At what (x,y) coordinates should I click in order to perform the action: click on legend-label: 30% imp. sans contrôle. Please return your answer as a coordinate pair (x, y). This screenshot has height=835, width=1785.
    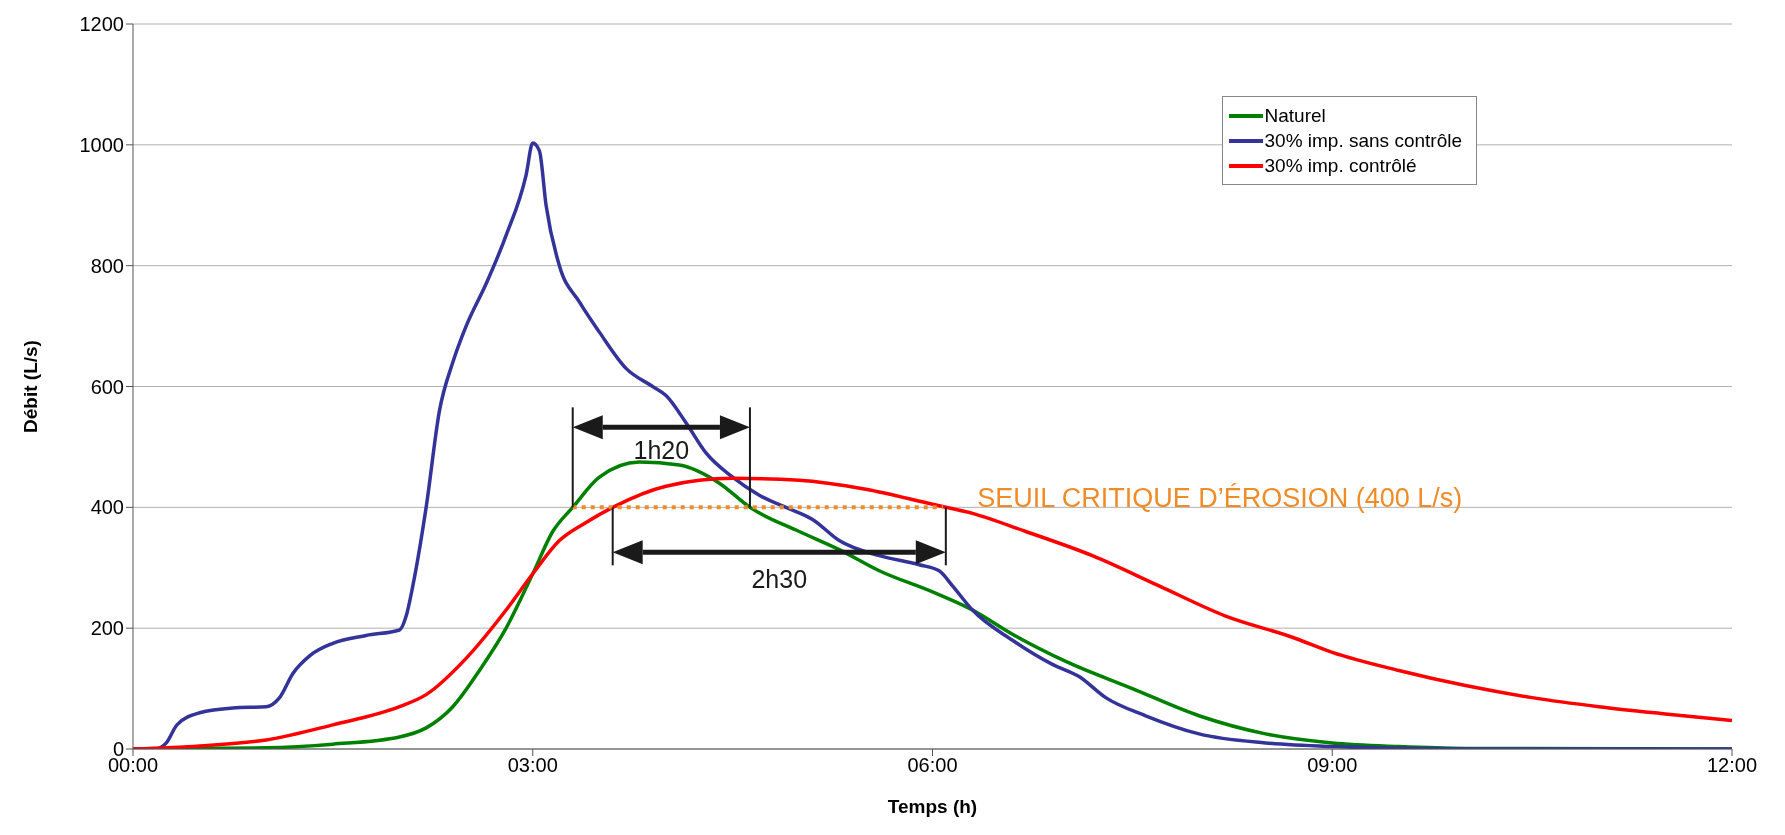
    Looking at the image, I should click on (1363, 140).